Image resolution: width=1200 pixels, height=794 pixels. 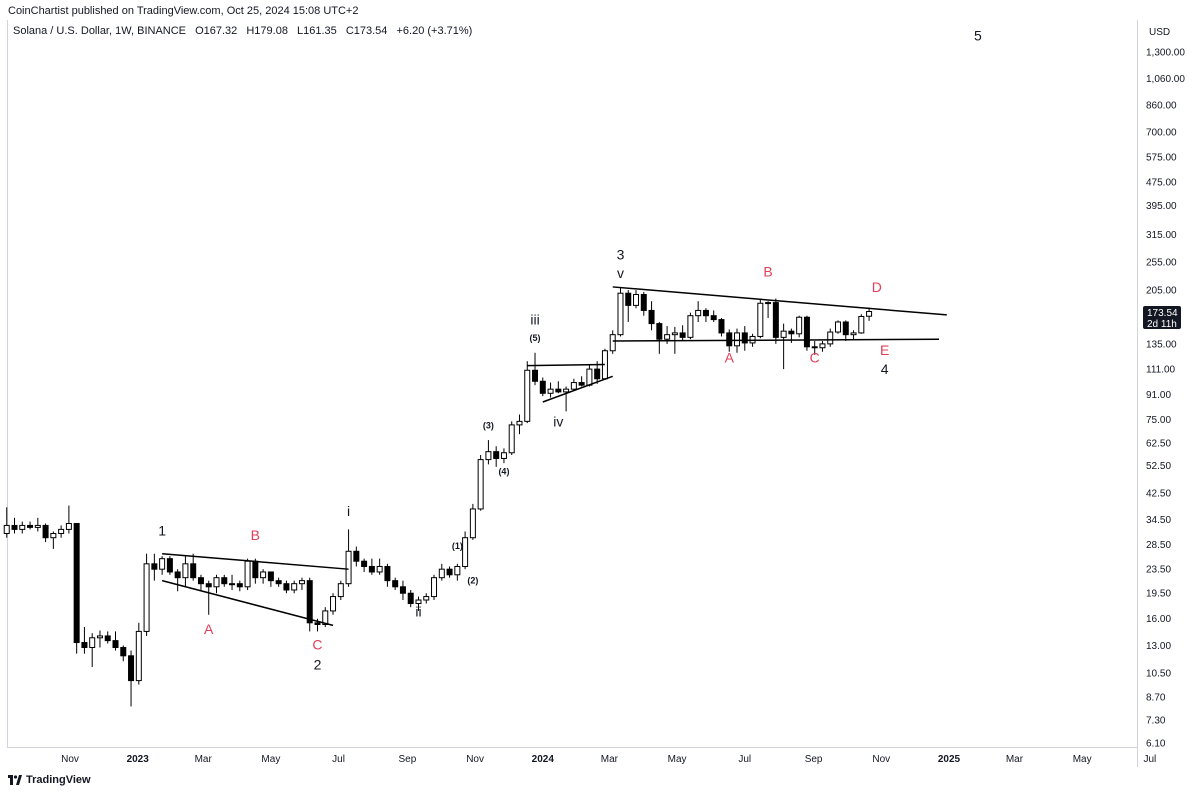 What do you see at coordinates (434, 31) in the screenshot?
I see `price-change: +6.20 (+3.71%)` at bounding box center [434, 31].